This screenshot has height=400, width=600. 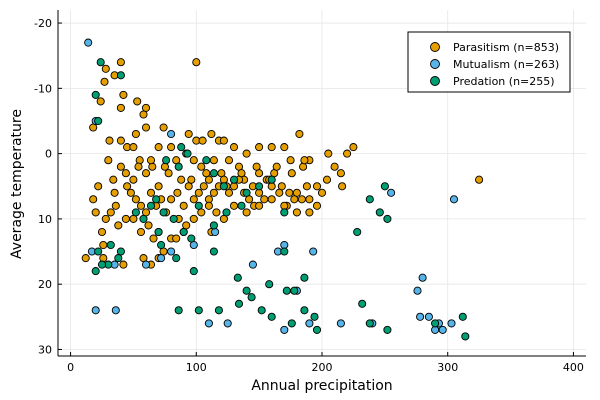 I want to click on y-tick-label: 0, so click(x=48, y=154).